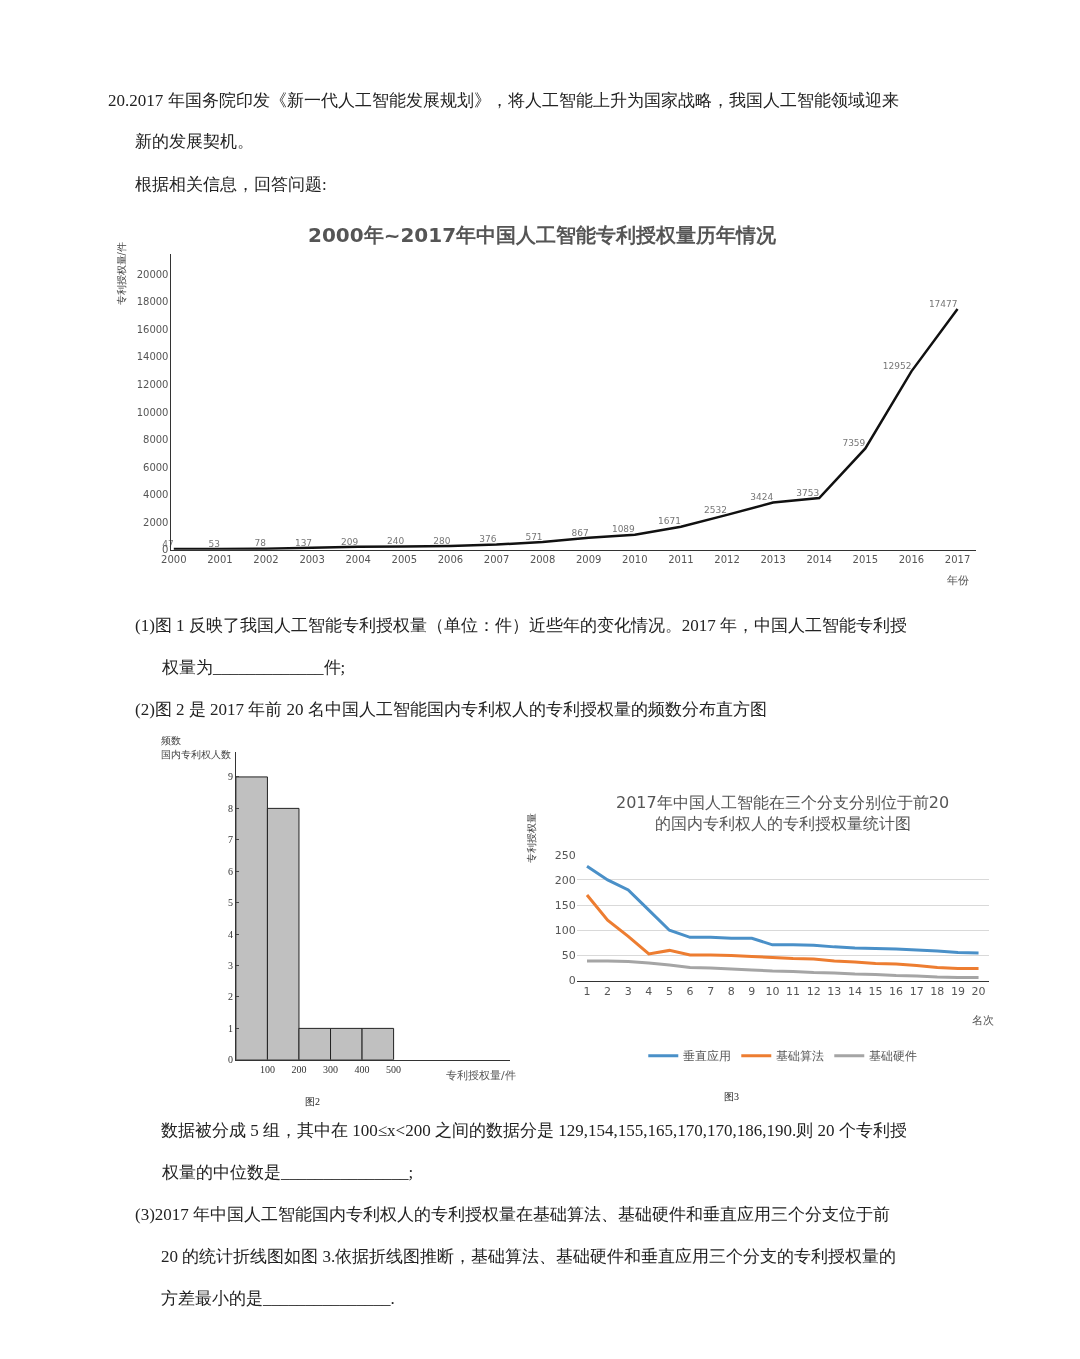 This screenshot has width=1080, height=1359. What do you see at coordinates (800, 1056) in the screenshot?
I see `legend-label: 基础算法` at bounding box center [800, 1056].